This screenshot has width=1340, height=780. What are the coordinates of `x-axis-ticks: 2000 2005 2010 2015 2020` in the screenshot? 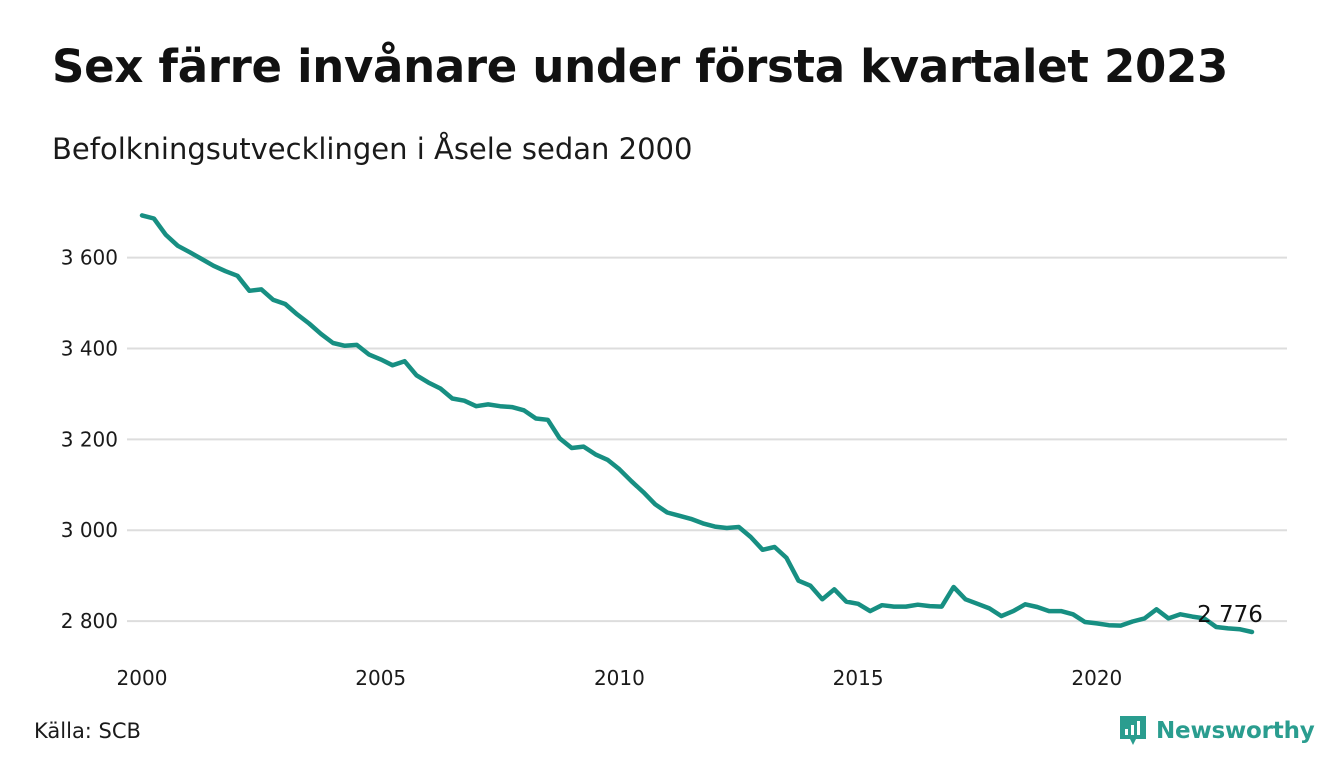 It's located at (620, 678).